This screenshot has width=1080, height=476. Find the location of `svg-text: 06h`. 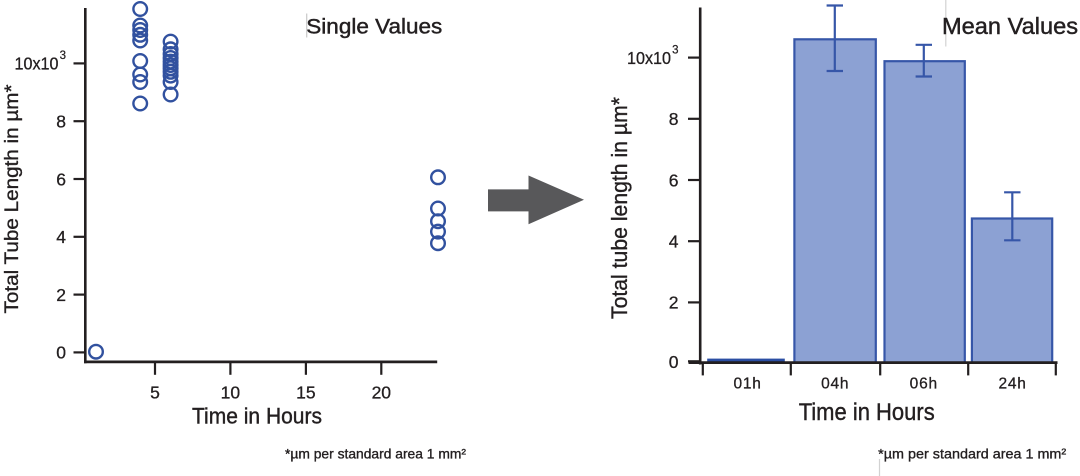

svg-text: 06h is located at coordinates (924, 383).